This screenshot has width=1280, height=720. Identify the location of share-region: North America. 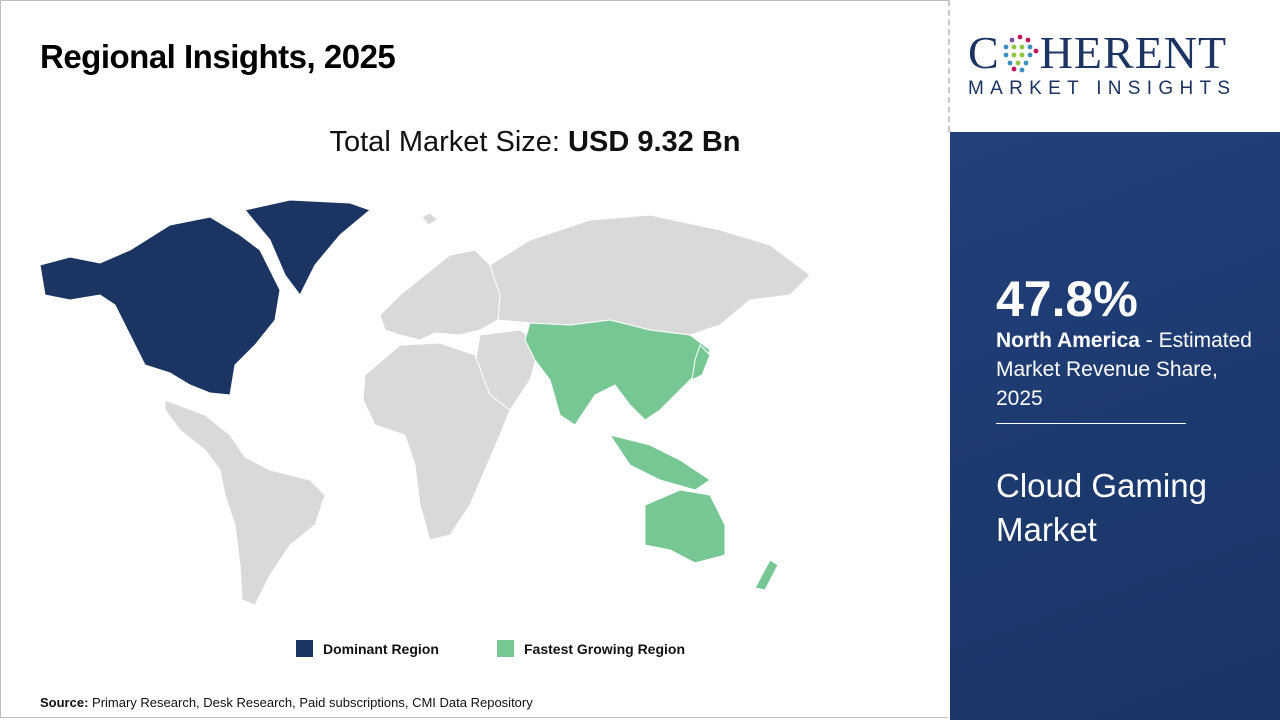
(1068, 340).